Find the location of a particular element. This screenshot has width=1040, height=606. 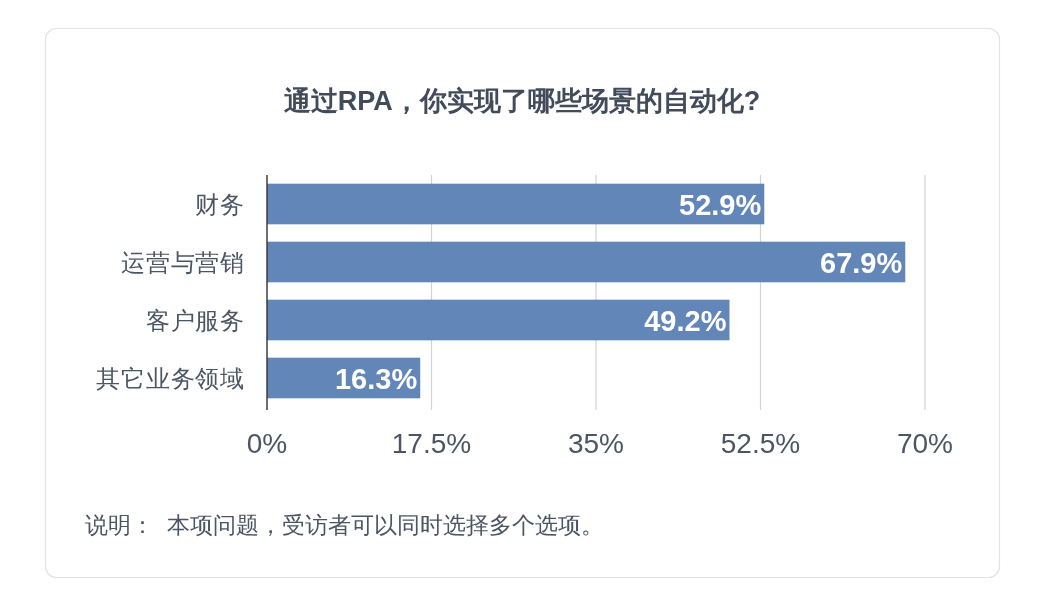

y-tick-label: 财务 is located at coordinates (220, 204).